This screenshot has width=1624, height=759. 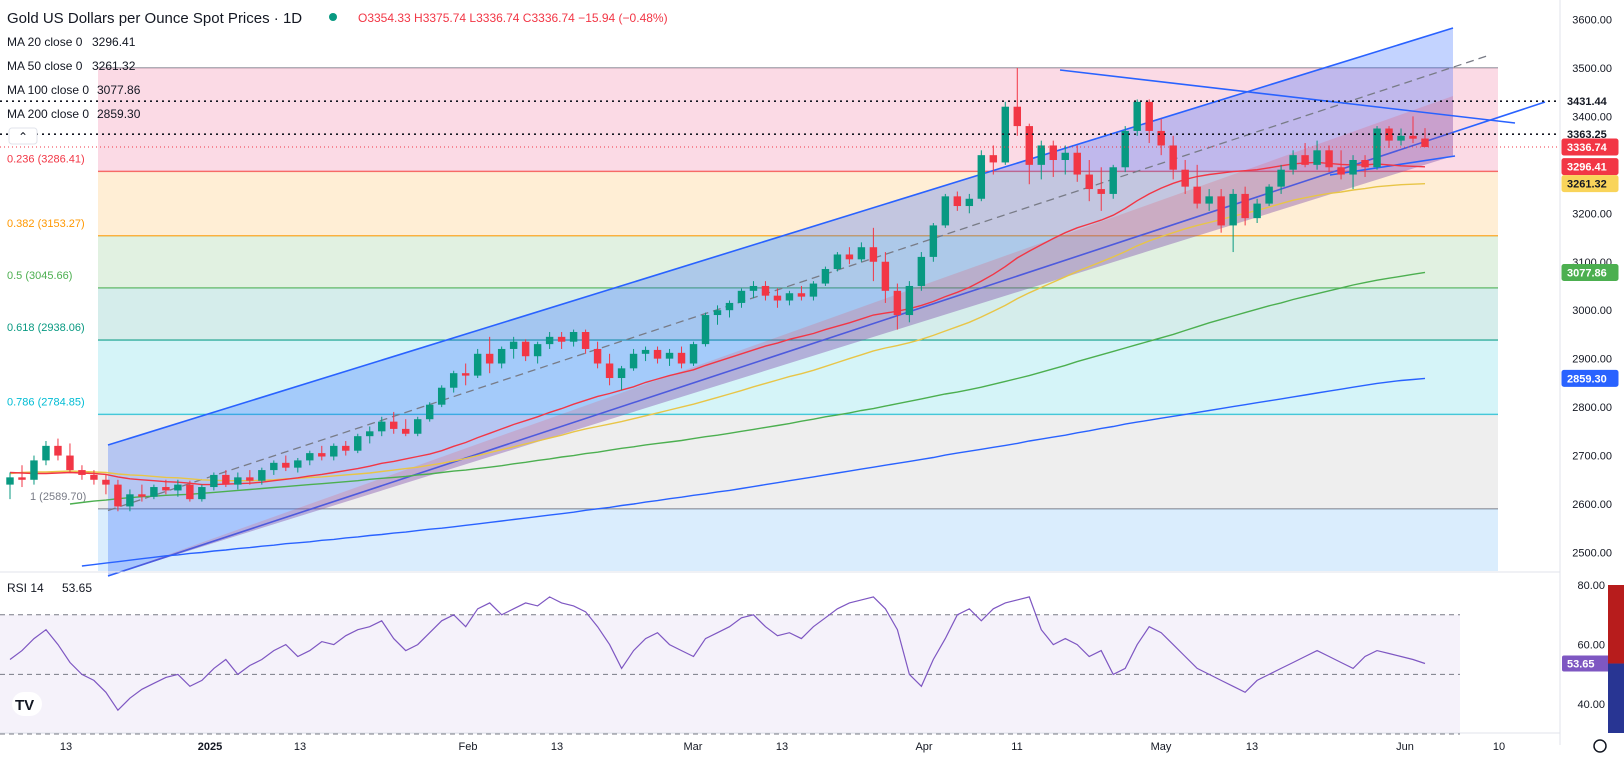 I want to click on fib-label: 0.382 (3153.27), so click(x=46, y=224).